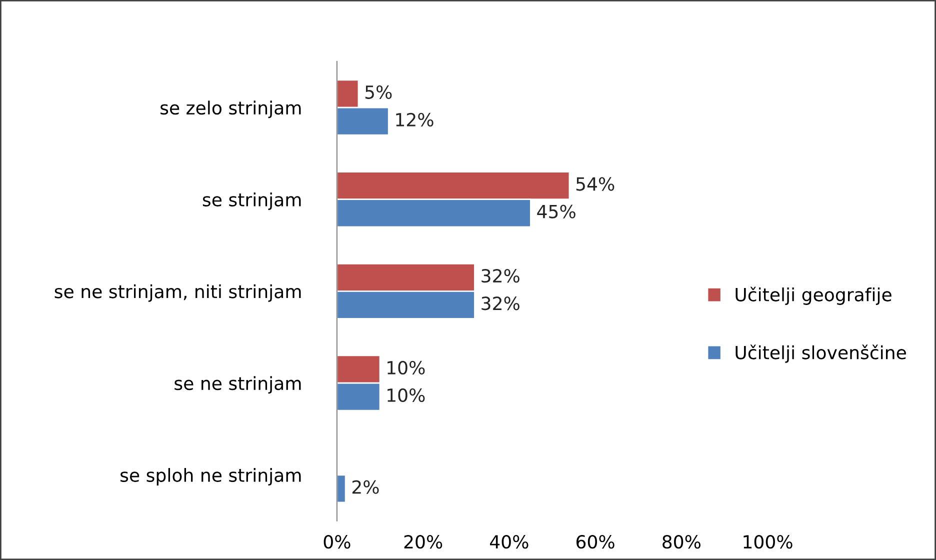  I want to click on x-tick-label: 100%, so click(768, 542).